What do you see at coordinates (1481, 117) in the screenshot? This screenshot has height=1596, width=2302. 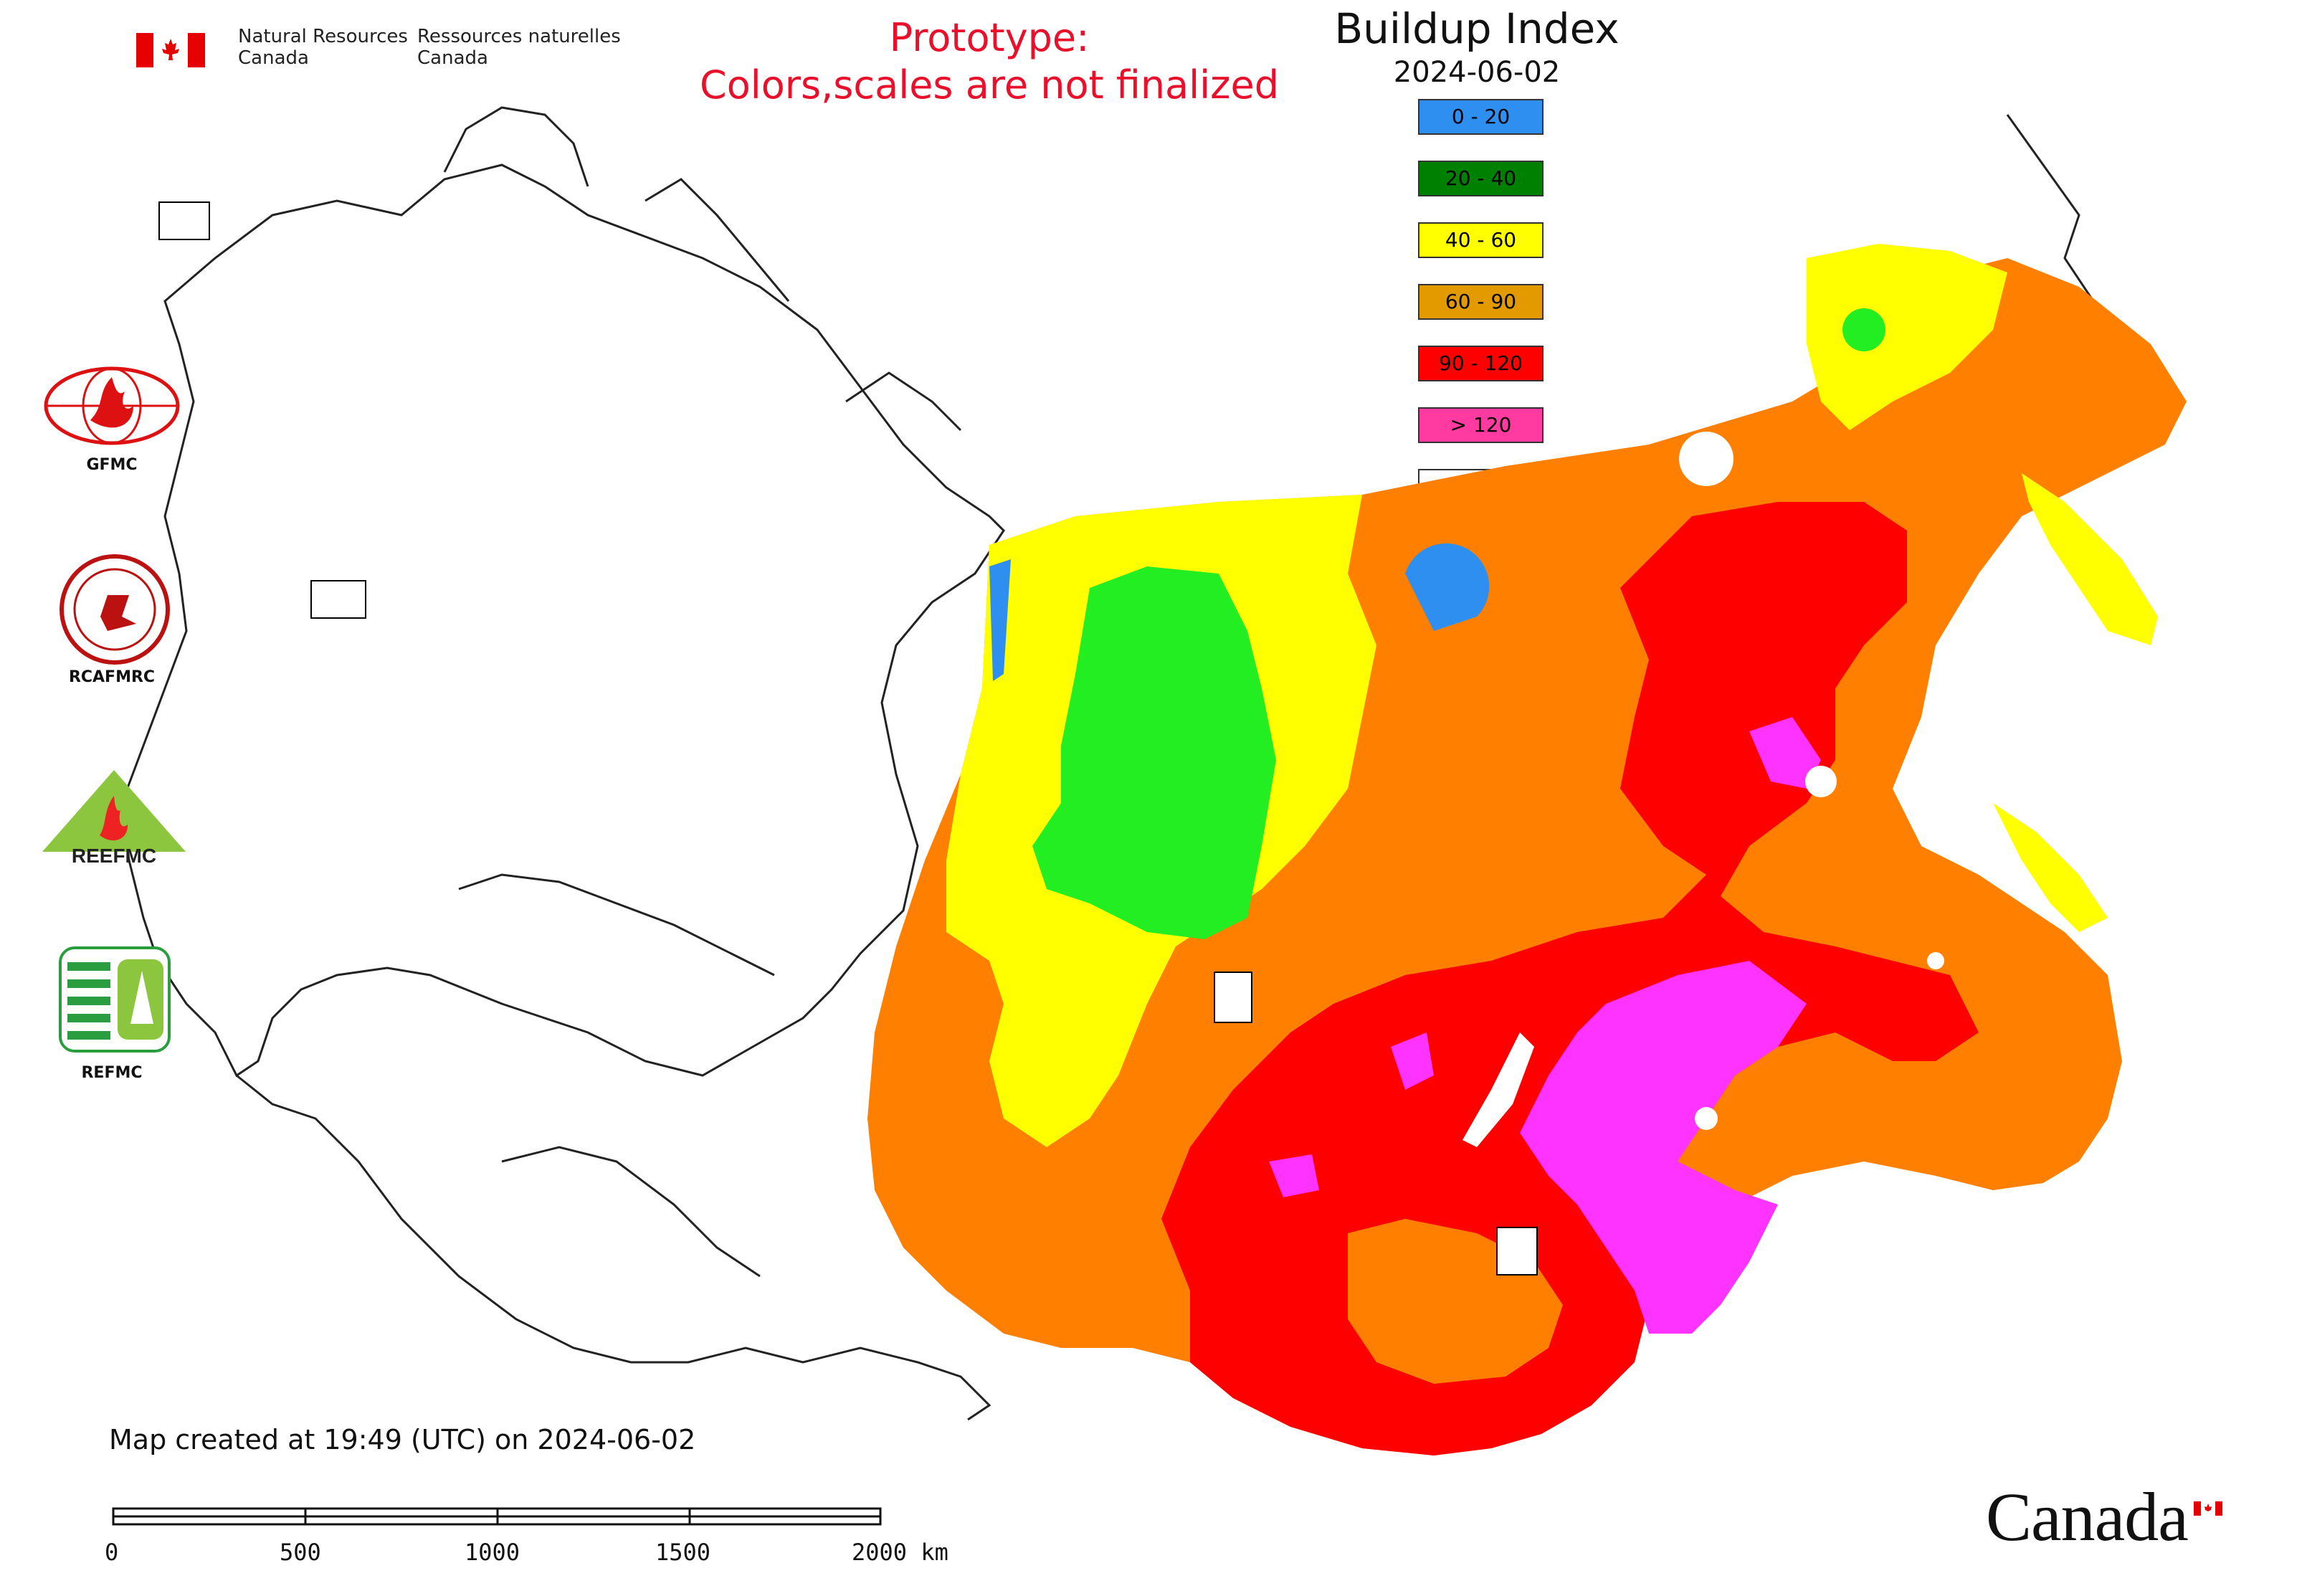 I see `legend-item-0-20: 0 - 20` at bounding box center [1481, 117].